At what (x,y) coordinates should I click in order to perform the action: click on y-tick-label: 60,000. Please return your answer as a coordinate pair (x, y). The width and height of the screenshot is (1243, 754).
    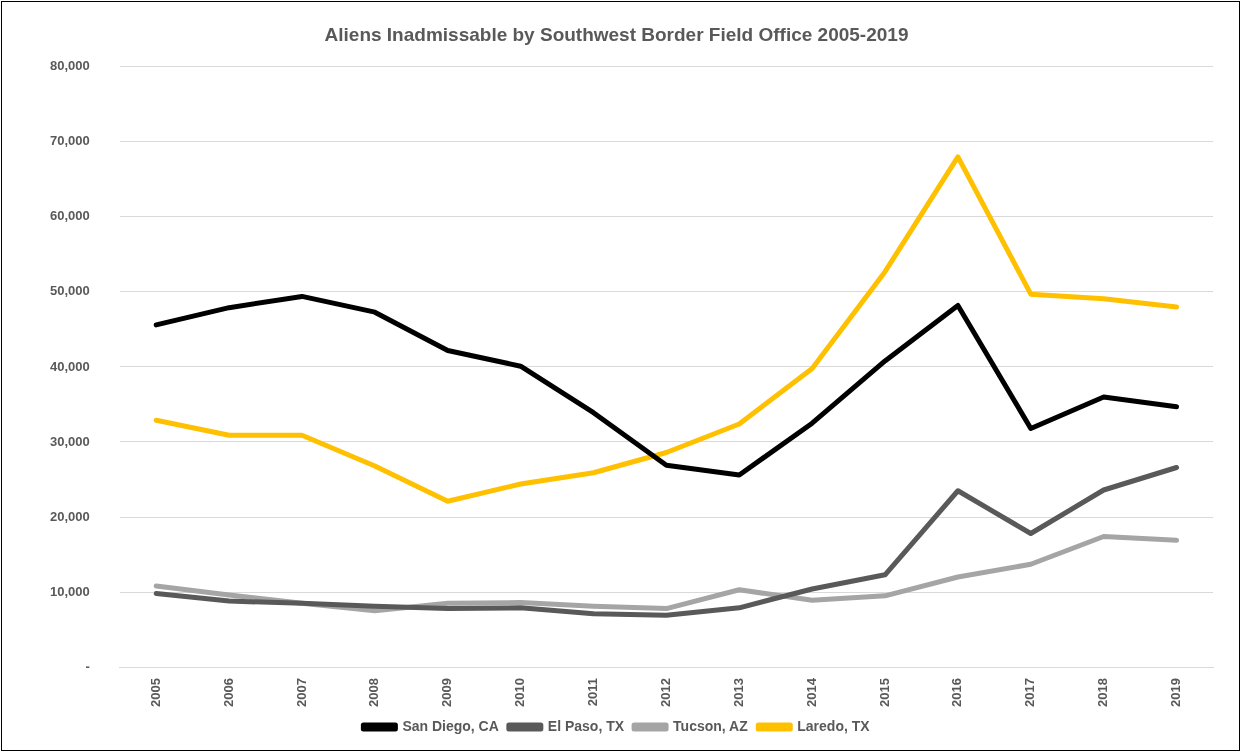
    Looking at the image, I should click on (70, 216).